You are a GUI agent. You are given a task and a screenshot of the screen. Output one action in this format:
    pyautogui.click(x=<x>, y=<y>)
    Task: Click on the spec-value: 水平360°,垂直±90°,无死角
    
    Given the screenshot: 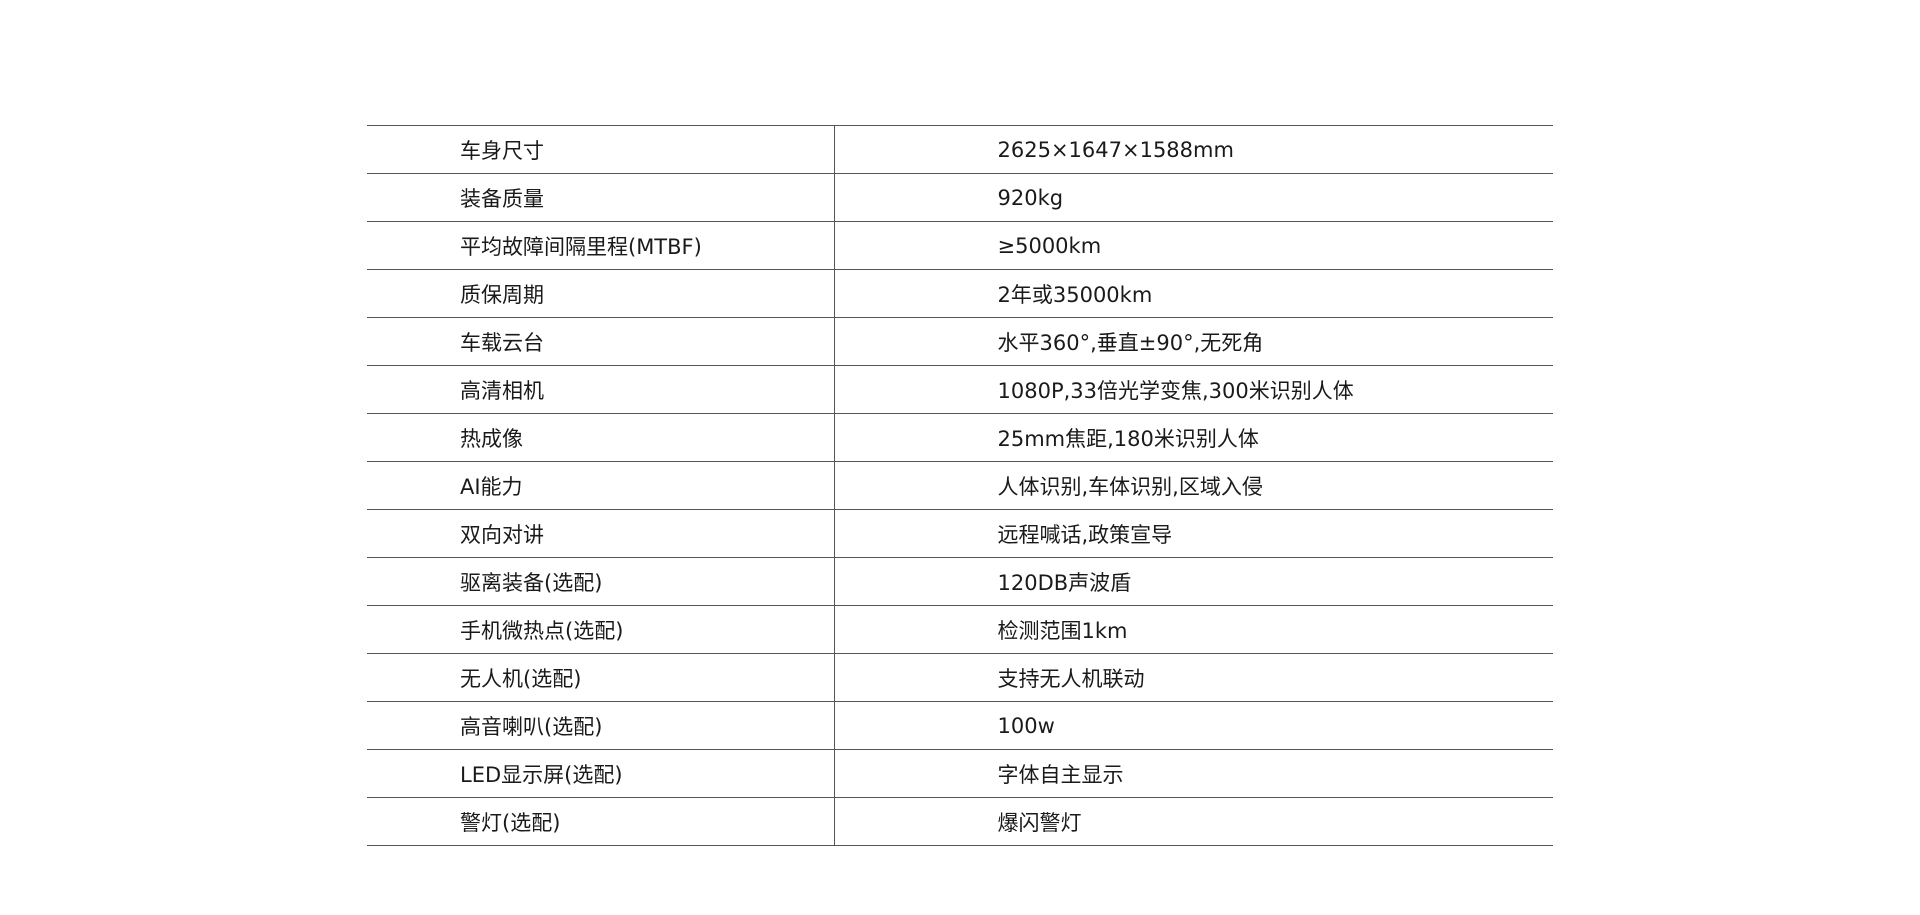 What is the action you would take?
    pyautogui.click(x=1193, y=341)
    